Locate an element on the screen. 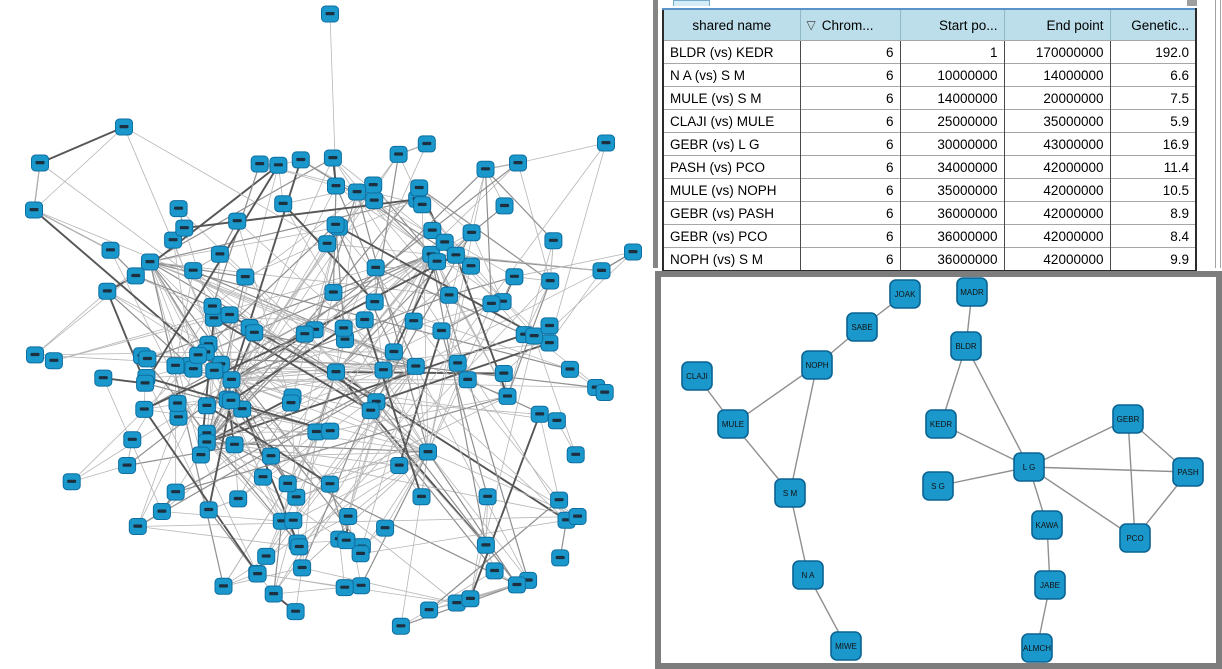 The height and width of the screenshot is (669, 1222). sub-network-node-kawa: KAWA is located at coordinates (1047, 525).